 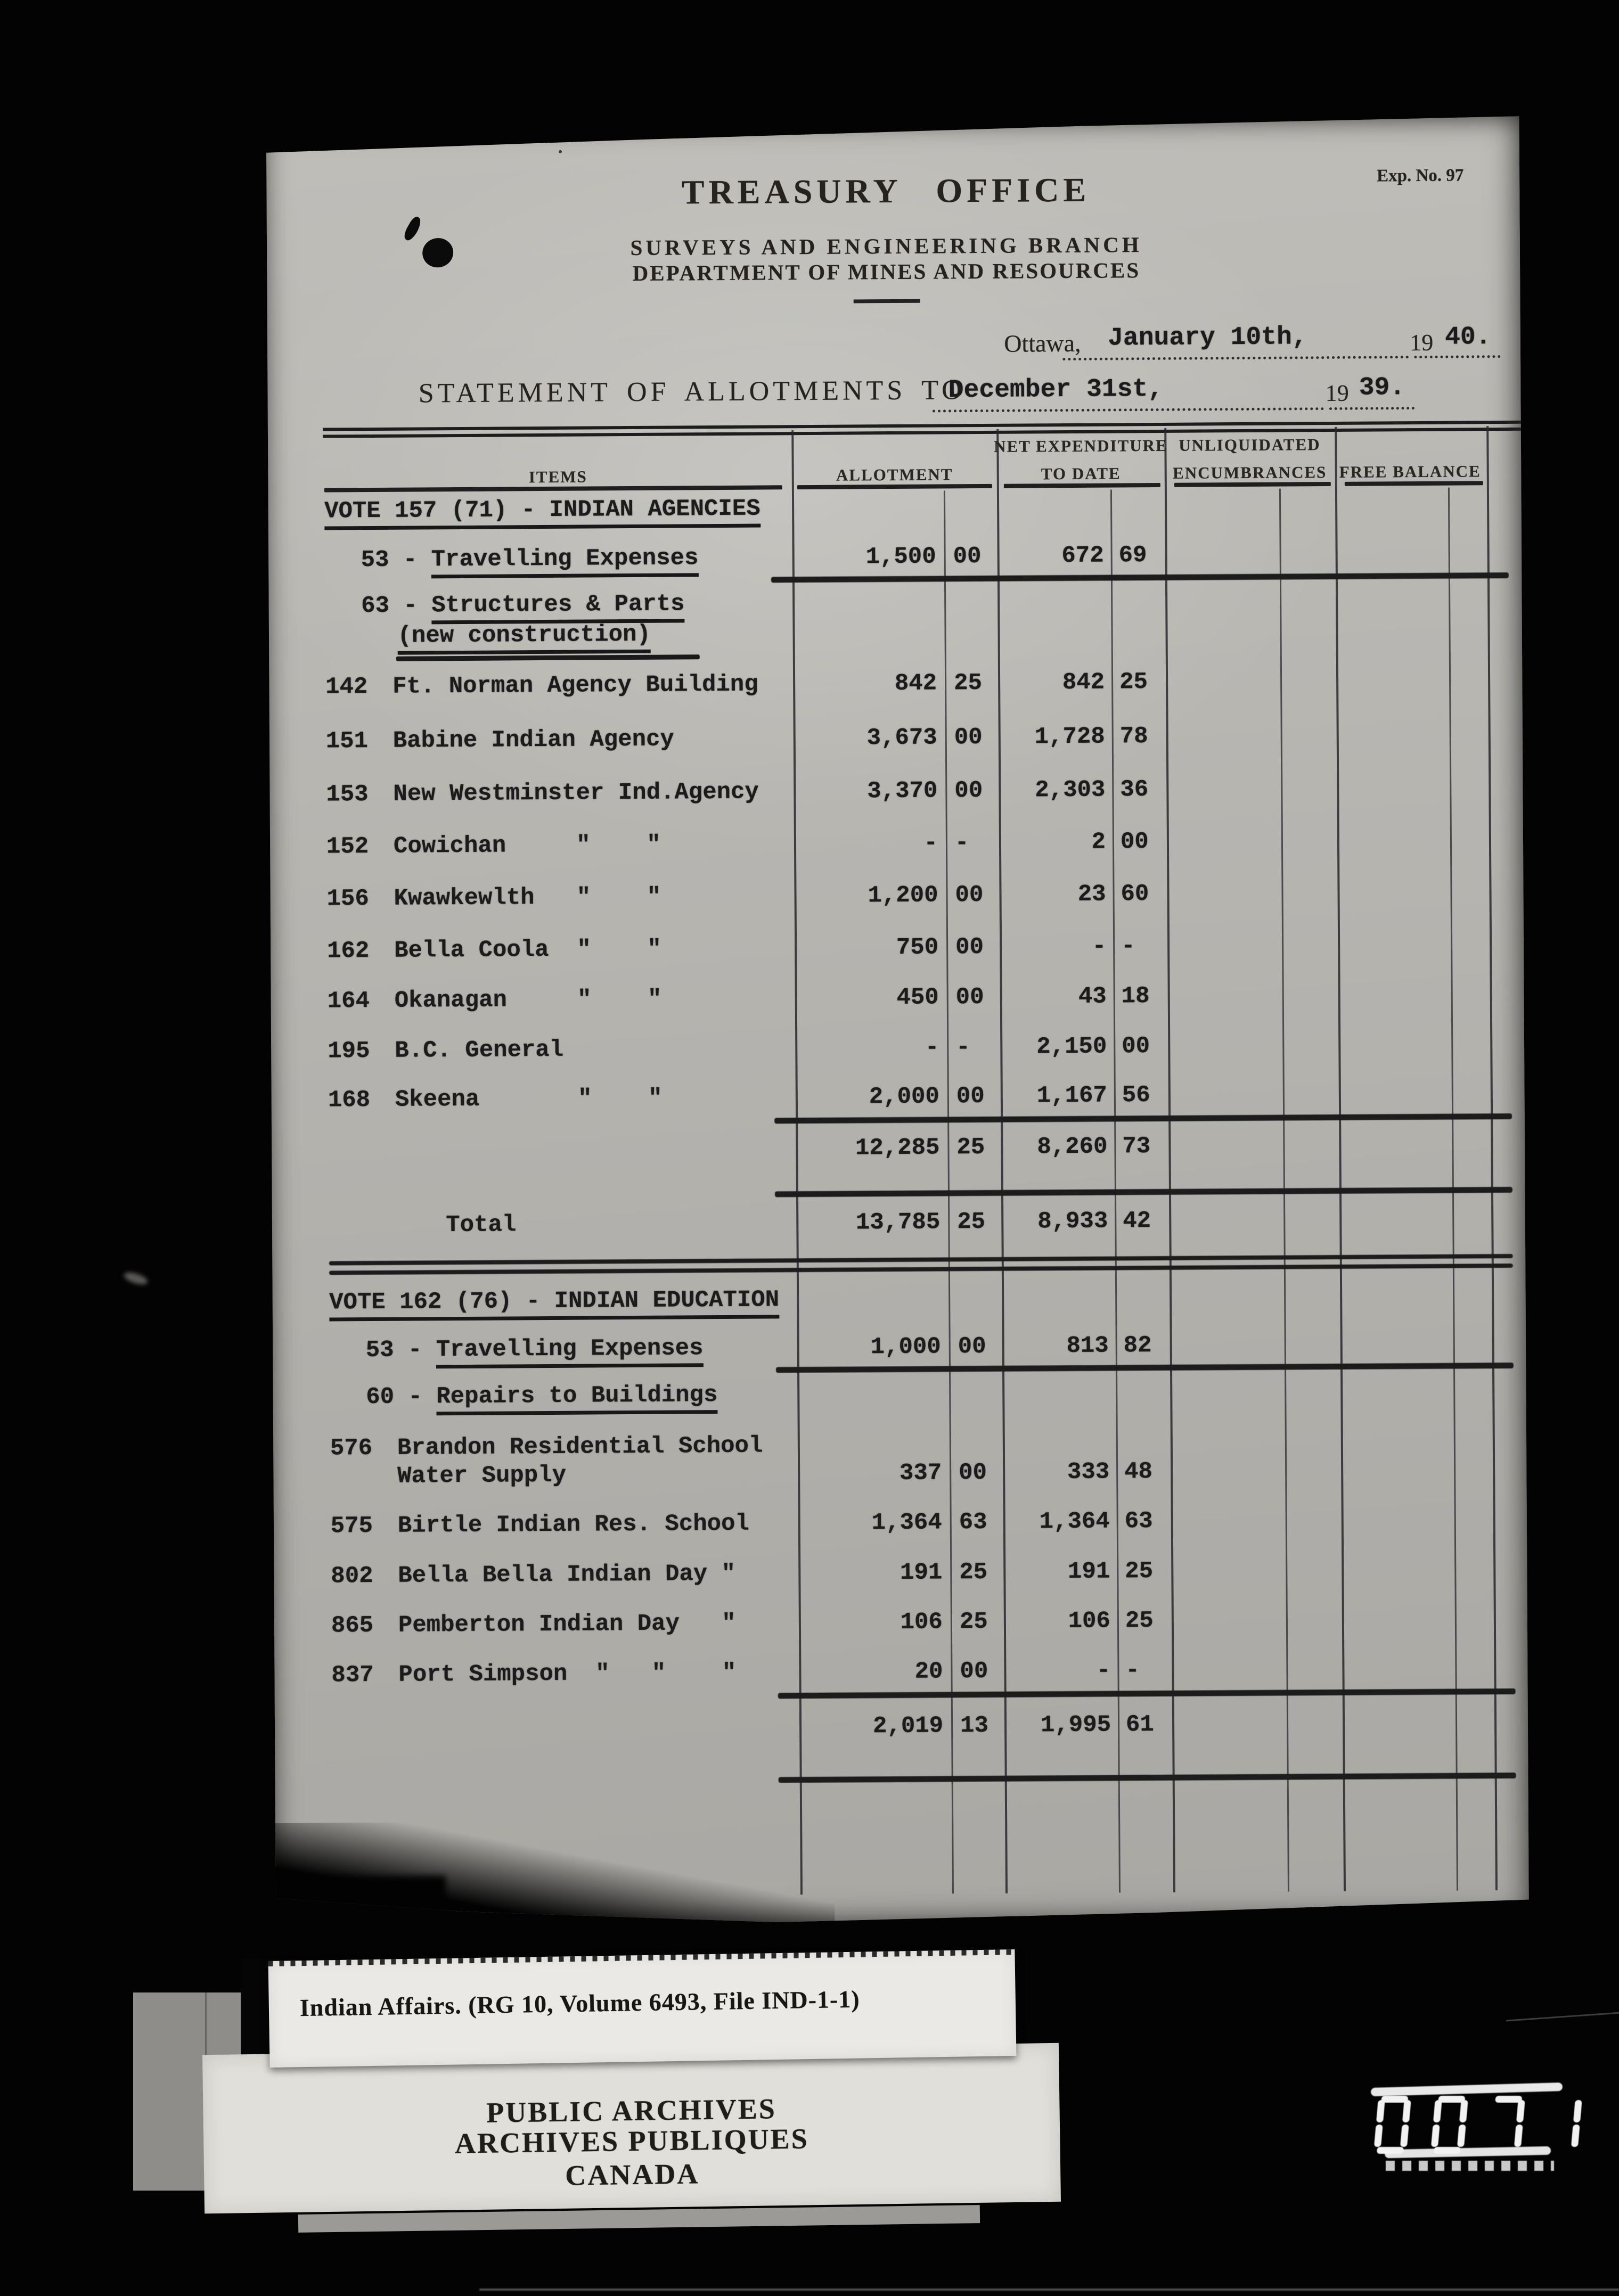 I want to click on item-name: Brandon Residential School, so click(x=580, y=1447).